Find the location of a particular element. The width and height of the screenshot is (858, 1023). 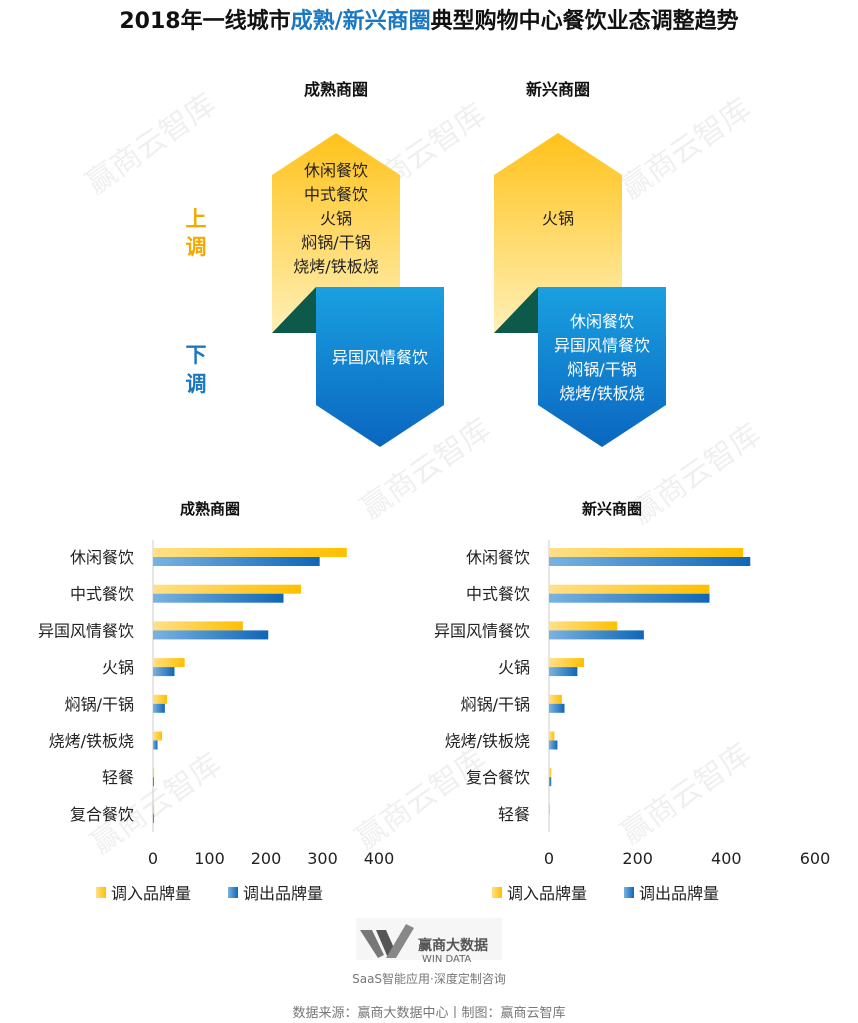

logo: 赢商大数据 WIN DATA SaaS智能应用·深度定制咨询 is located at coordinates (429, 952).